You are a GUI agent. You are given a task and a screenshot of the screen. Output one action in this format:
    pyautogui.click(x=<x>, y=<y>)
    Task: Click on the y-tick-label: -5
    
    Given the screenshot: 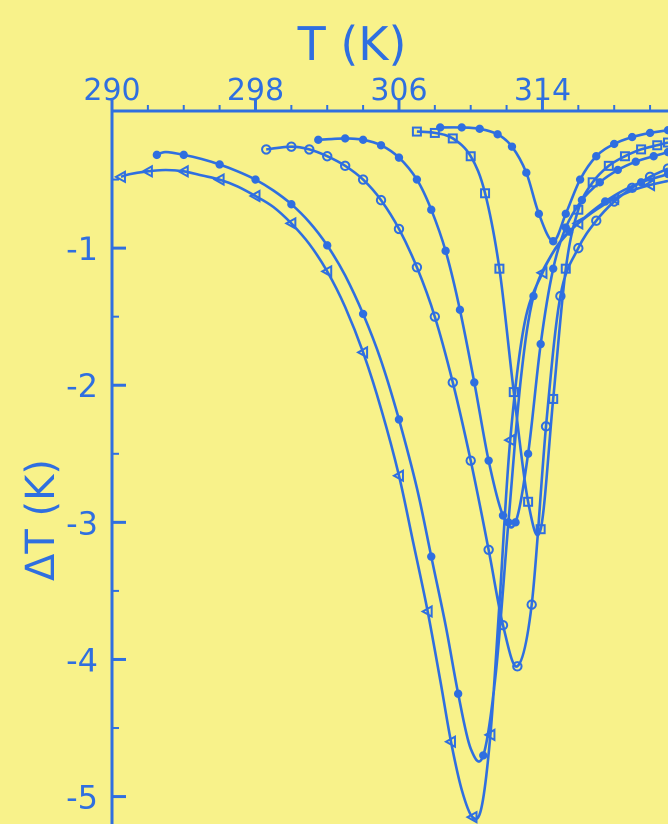 What is the action you would take?
    pyautogui.click(x=82, y=798)
    